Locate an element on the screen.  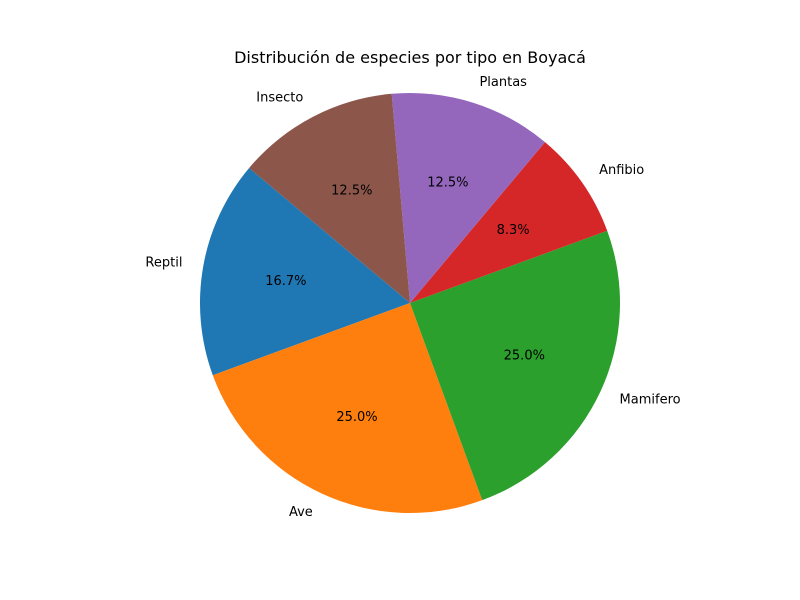
pct-label-plantas: 12.5% is located at coordinates (447, 182).